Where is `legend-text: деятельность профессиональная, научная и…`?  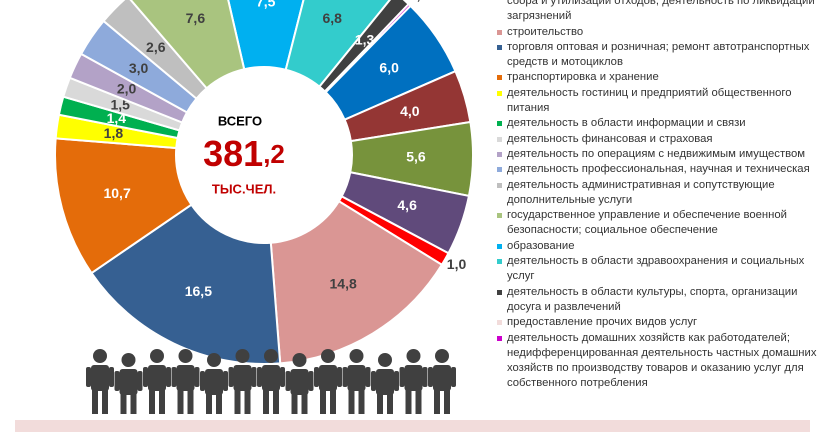 legend-text: деятельность профессиональная, научная и… is located at coordinates (658, 169).